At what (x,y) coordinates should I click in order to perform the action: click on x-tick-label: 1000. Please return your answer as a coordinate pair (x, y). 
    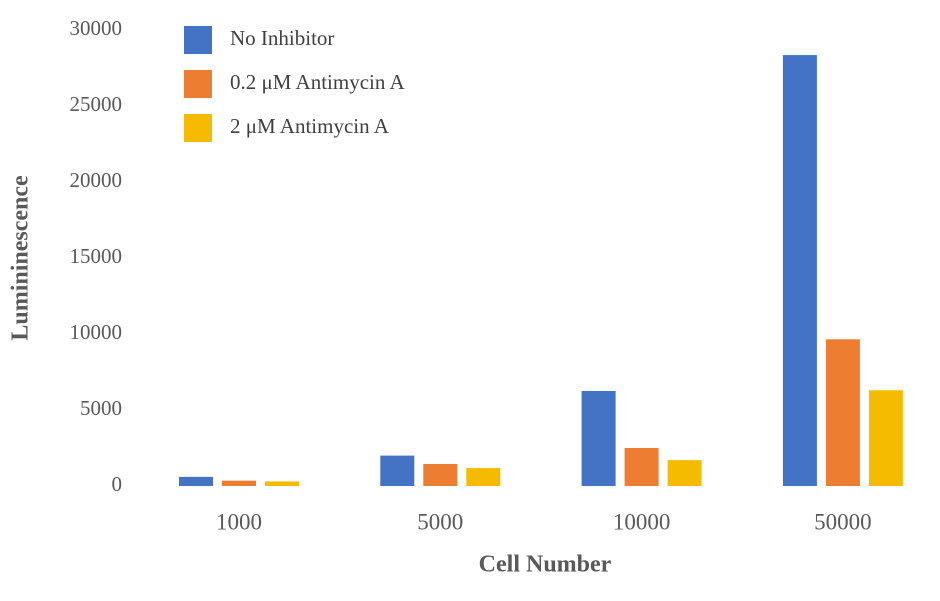
    Looking at the image, I should click on (239, 521).